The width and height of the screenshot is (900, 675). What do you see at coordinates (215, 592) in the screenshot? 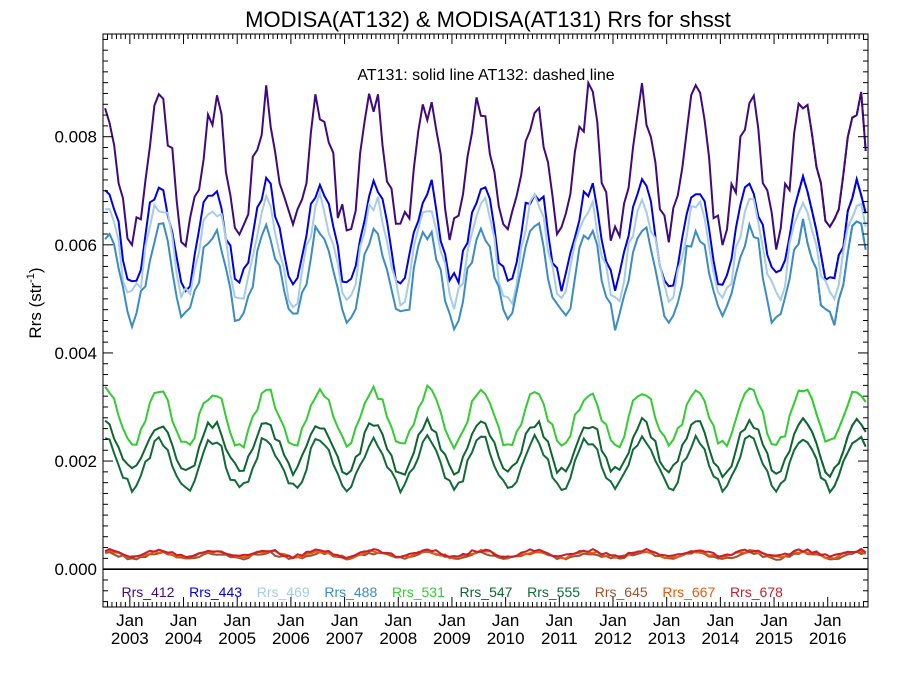
I see `legend-rrs-443: Rrs_443` at bounding box center [215, 592].